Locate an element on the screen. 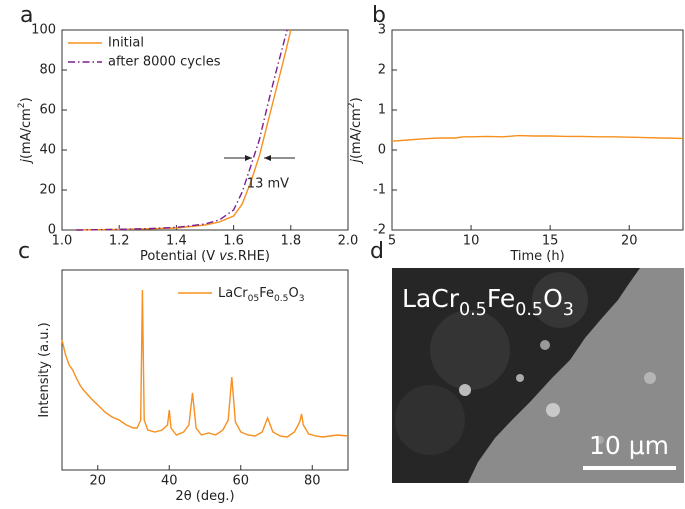 This screenshot has height=509, width=685. y-tick-label: -1 is located at coordinates (379, 190).